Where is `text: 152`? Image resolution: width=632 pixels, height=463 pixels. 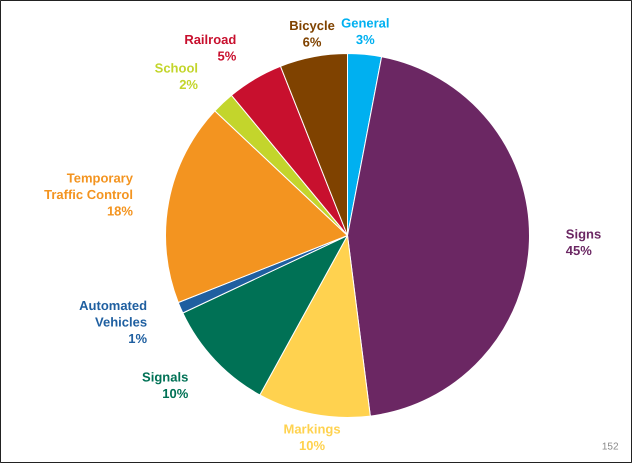 text: 152 is located at coordinates (610, 447).